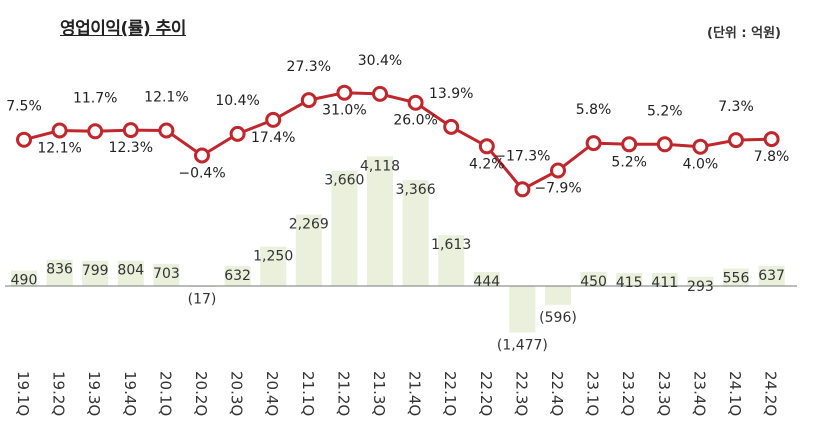 Image resolution: width=813 pixels, height=445 pixels. What do you see at coordinates (344, 92) in the screenshot?
I see `margin-point-21.2Q` at bounding box center [344, 92].